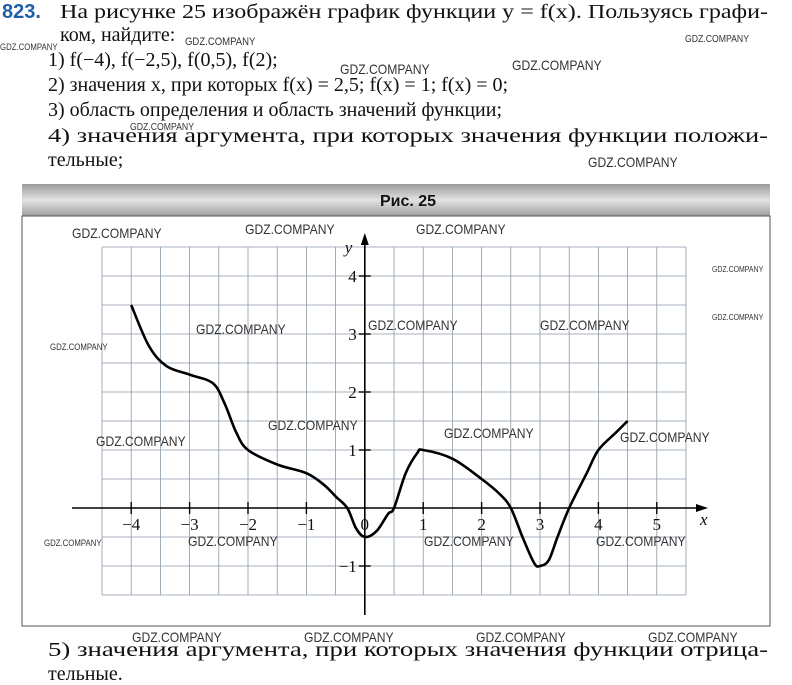  What do you see at coordinates (131, 524) in the screenshot?
I see `x-tick-label: −4` at bounding box center [131, 524].